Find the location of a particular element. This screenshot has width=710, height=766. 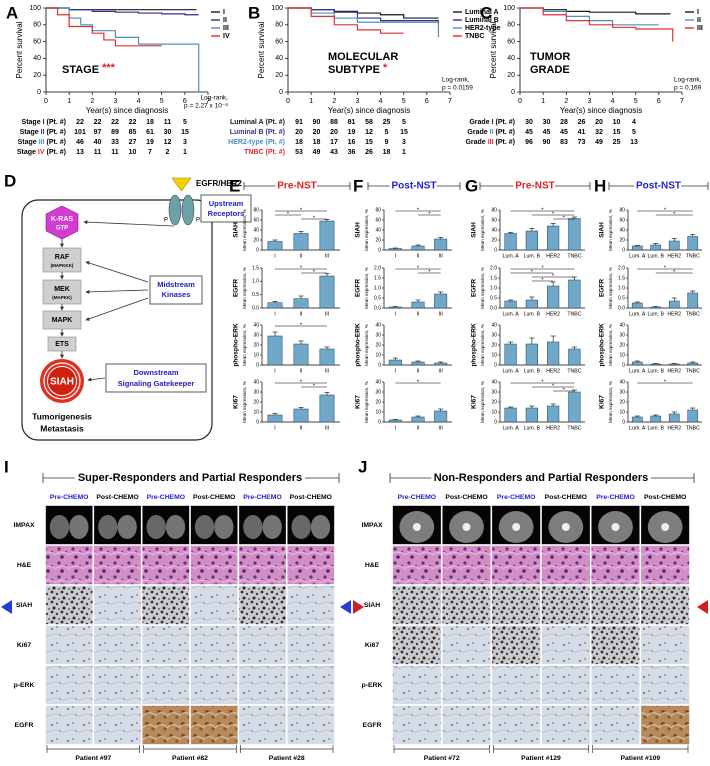

risk-suffix: (Pt. #) is located at coordinates (275, 142).